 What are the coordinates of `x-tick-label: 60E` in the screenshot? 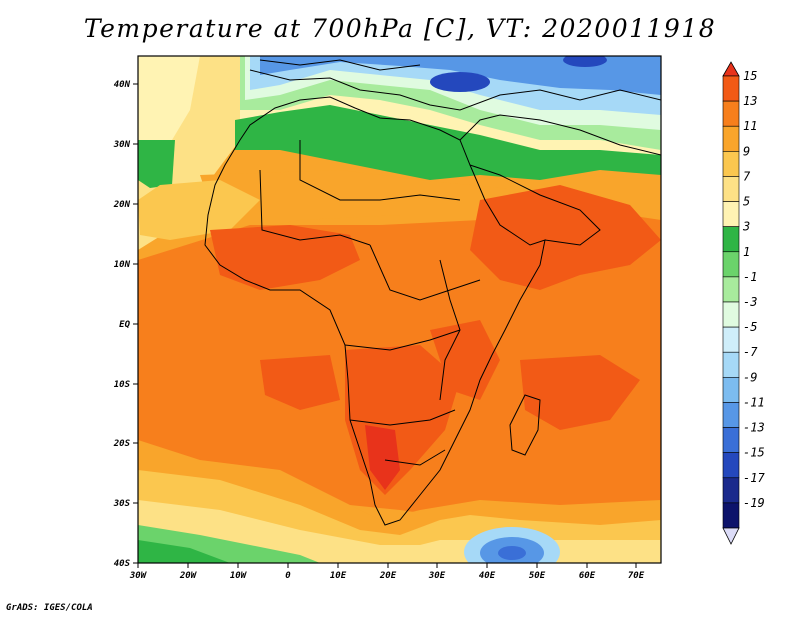 It's located at (587, 576).